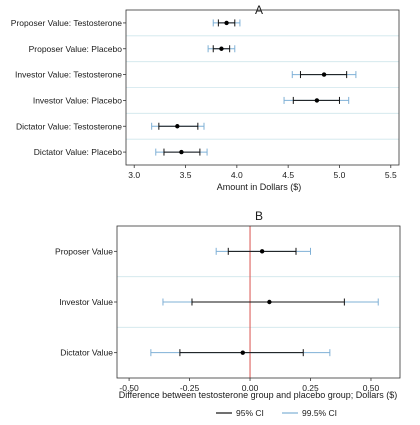  Describe the element at coordinates (340, 175) in the screenshot. I see `x-tick-label: 5.0` at that location.